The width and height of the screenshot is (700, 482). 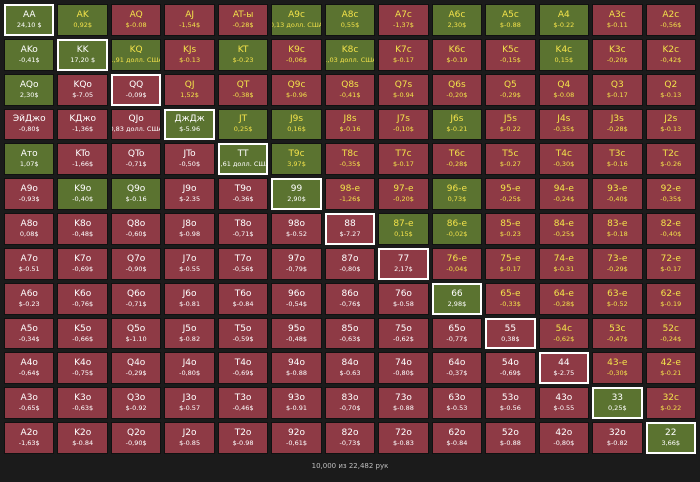 I want to click on hand-cell: T5c $-0.27, so click(x=510, y=159).